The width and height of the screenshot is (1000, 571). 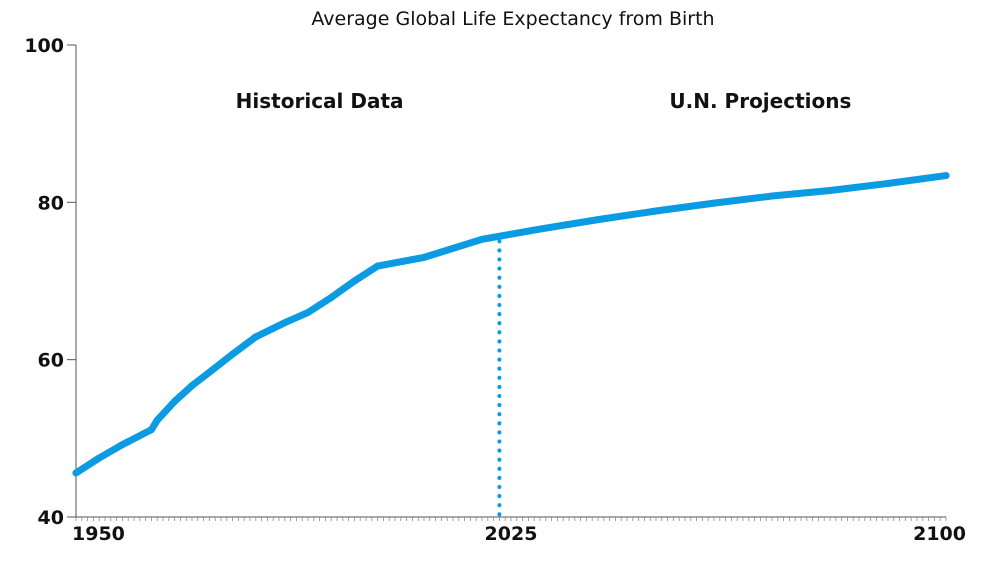 What do you see at coordinates (760, 101) in the screenshot?
I see `annotation-label: U.N. Projections` at bounding box center [760, 101].